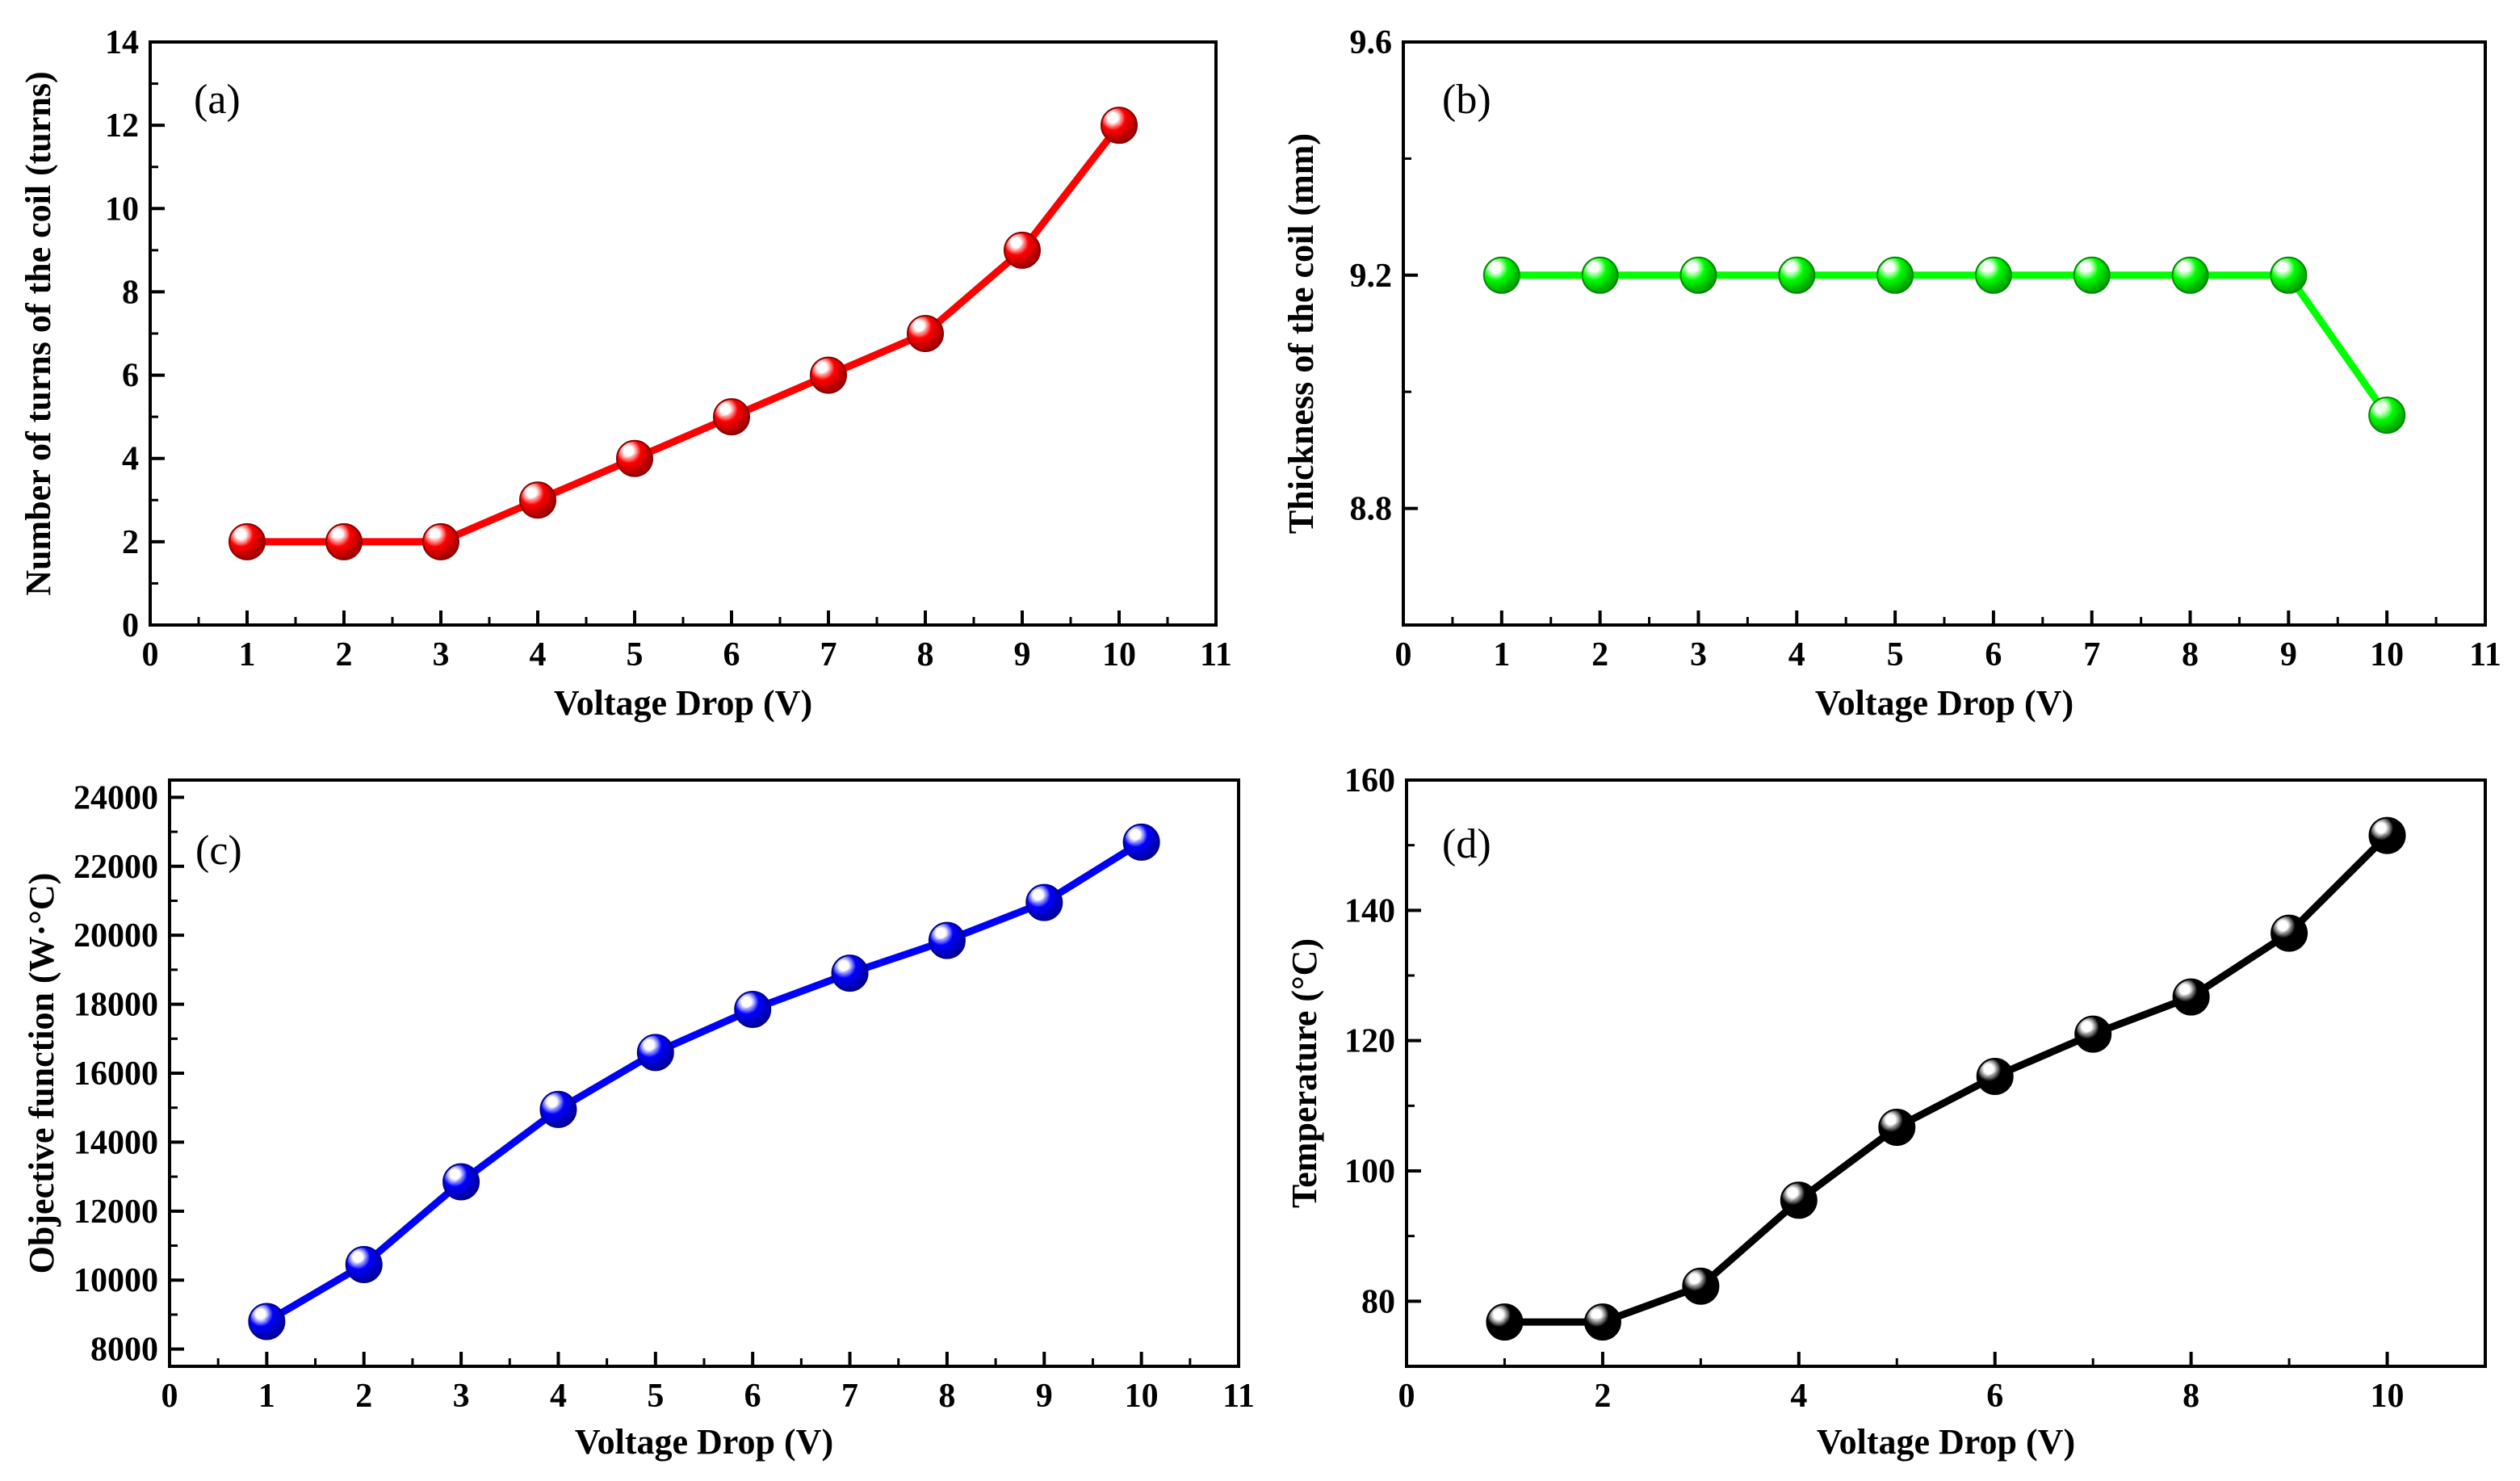 This screenshot has height=1481, width=2520. I want to click on panel-c-ytick-label: 16000, so click(116, 1074).